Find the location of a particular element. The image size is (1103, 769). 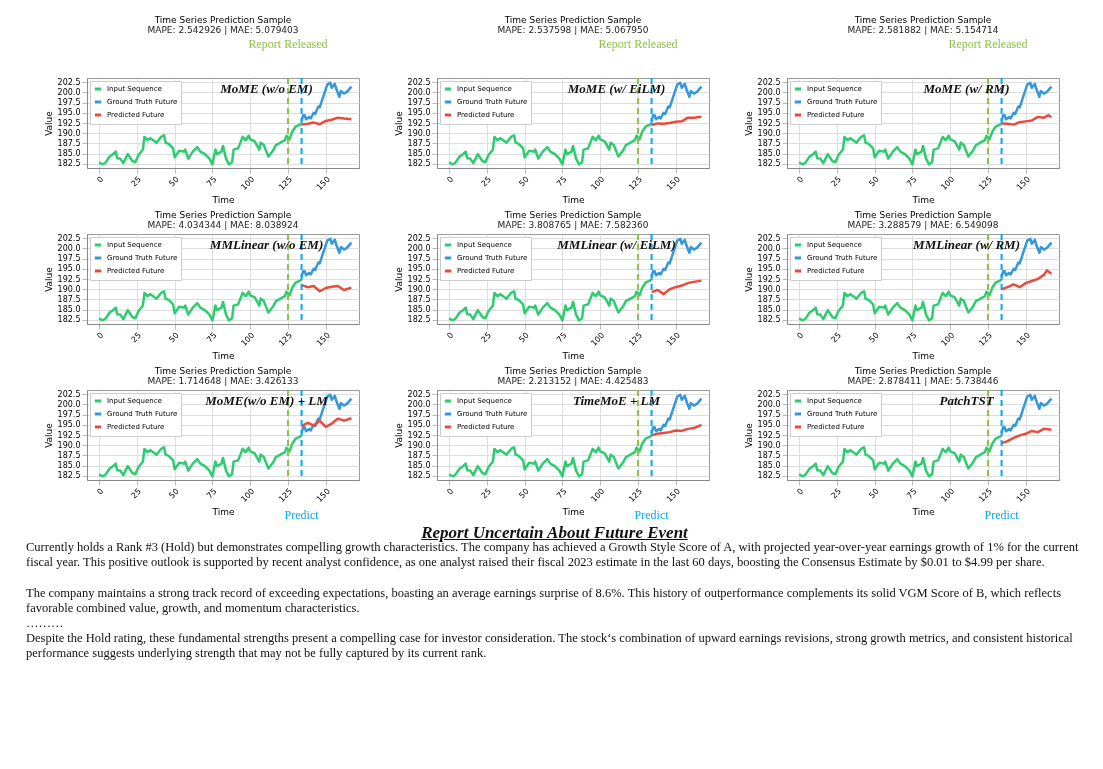

x-tick-label: 75 is located at coordinates (562, 337).